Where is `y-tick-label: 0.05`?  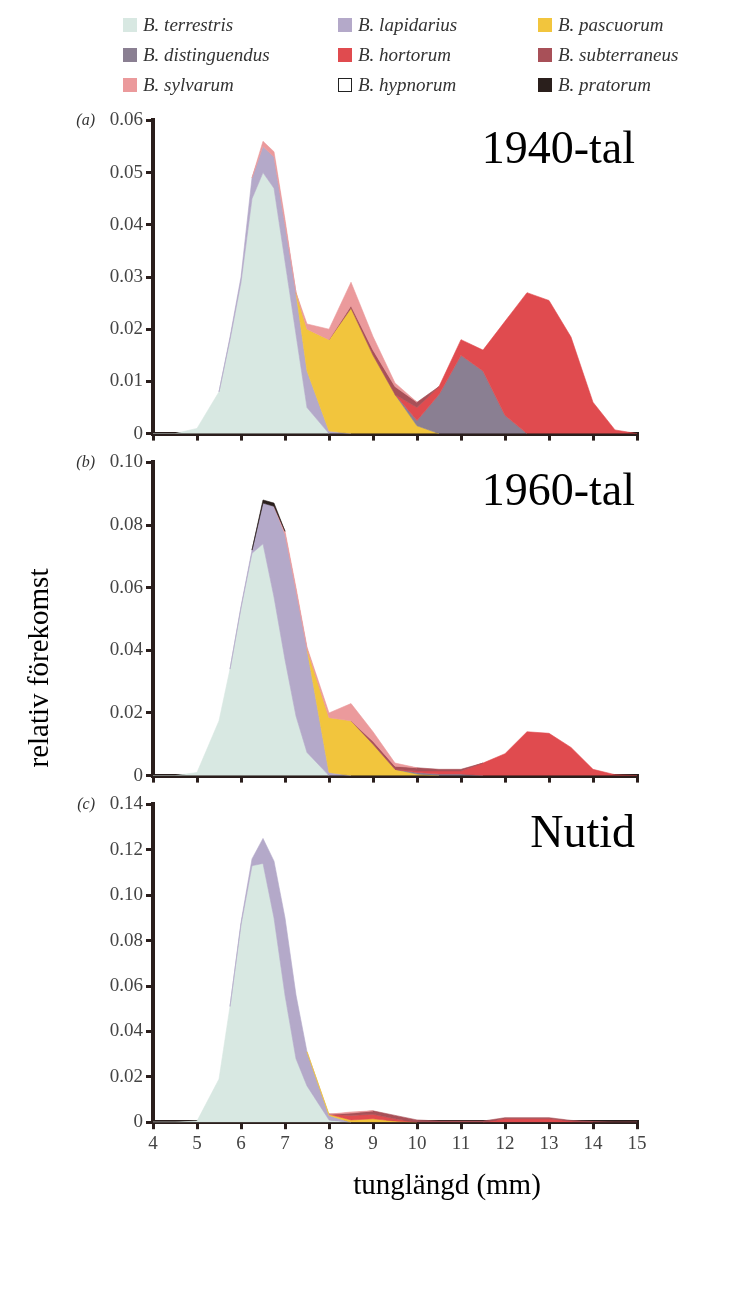
y-tick-label: 0.05 is located at coordinates (126, 171).